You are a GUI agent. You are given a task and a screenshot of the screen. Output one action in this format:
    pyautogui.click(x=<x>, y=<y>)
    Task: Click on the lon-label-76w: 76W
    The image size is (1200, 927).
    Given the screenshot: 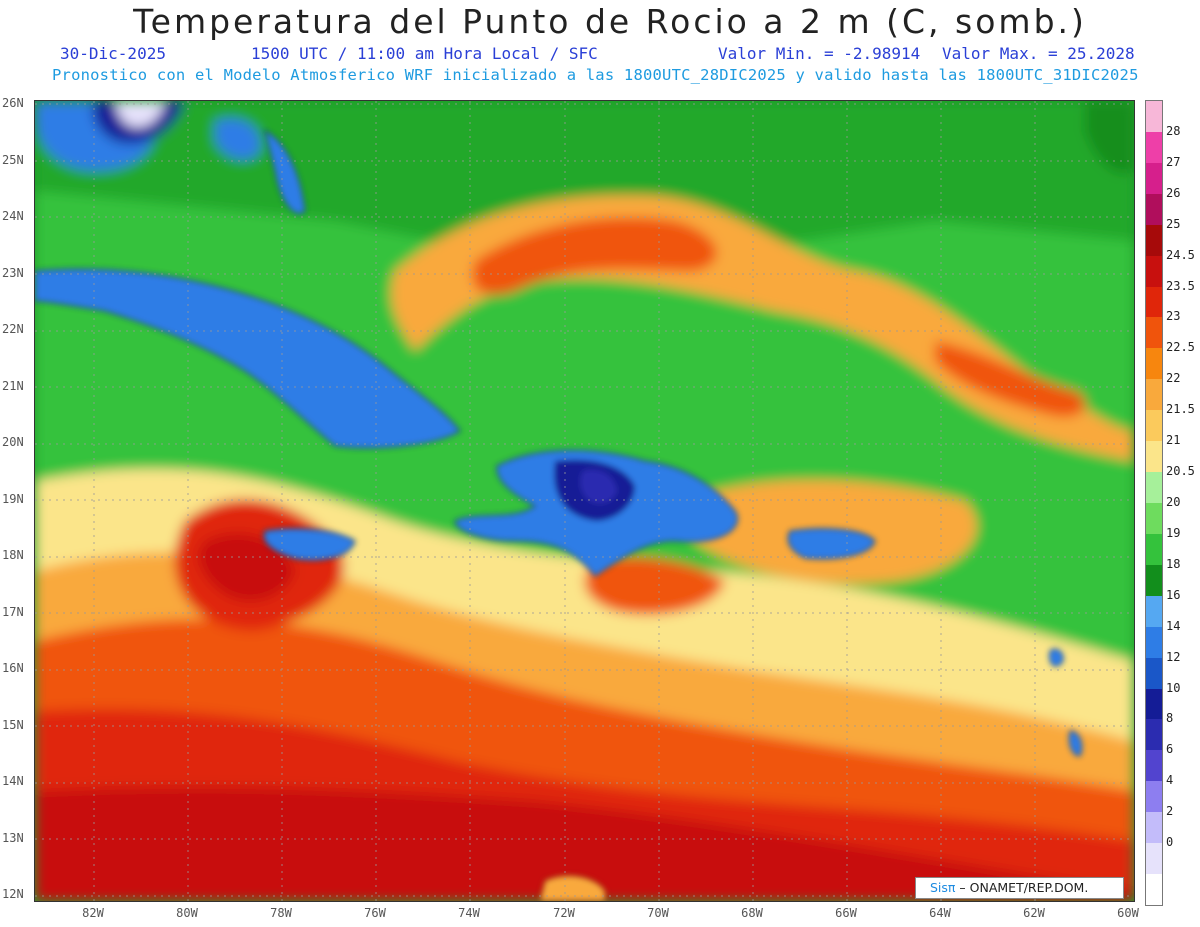 What is the action you would take?
    pyautogui.click(x=375, y=913)
    